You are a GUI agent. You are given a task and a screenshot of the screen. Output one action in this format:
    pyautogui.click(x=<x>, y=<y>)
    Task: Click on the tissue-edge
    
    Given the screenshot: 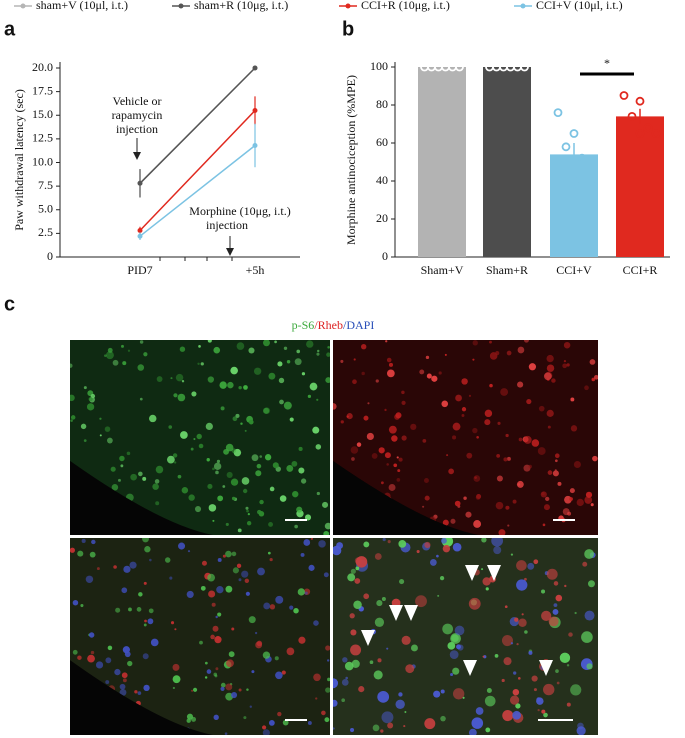 What is the action you would take?
    pyautogui.click(x=406, y=497)
    